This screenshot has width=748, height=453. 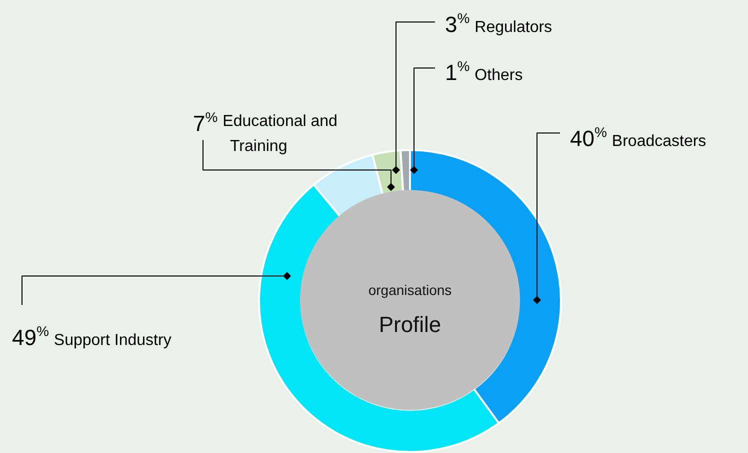 I want to click on slice-label: Others, so click(x=498, y=75).